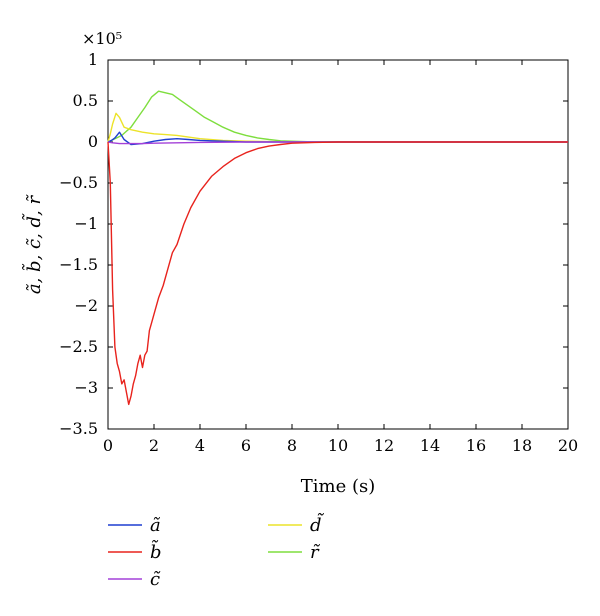 This screenshot has width=600, height=616. What do you see at coordinates (292, 445) in the screenshot?
I see `x-tick-label: 8` at bounding box center [292, 445].